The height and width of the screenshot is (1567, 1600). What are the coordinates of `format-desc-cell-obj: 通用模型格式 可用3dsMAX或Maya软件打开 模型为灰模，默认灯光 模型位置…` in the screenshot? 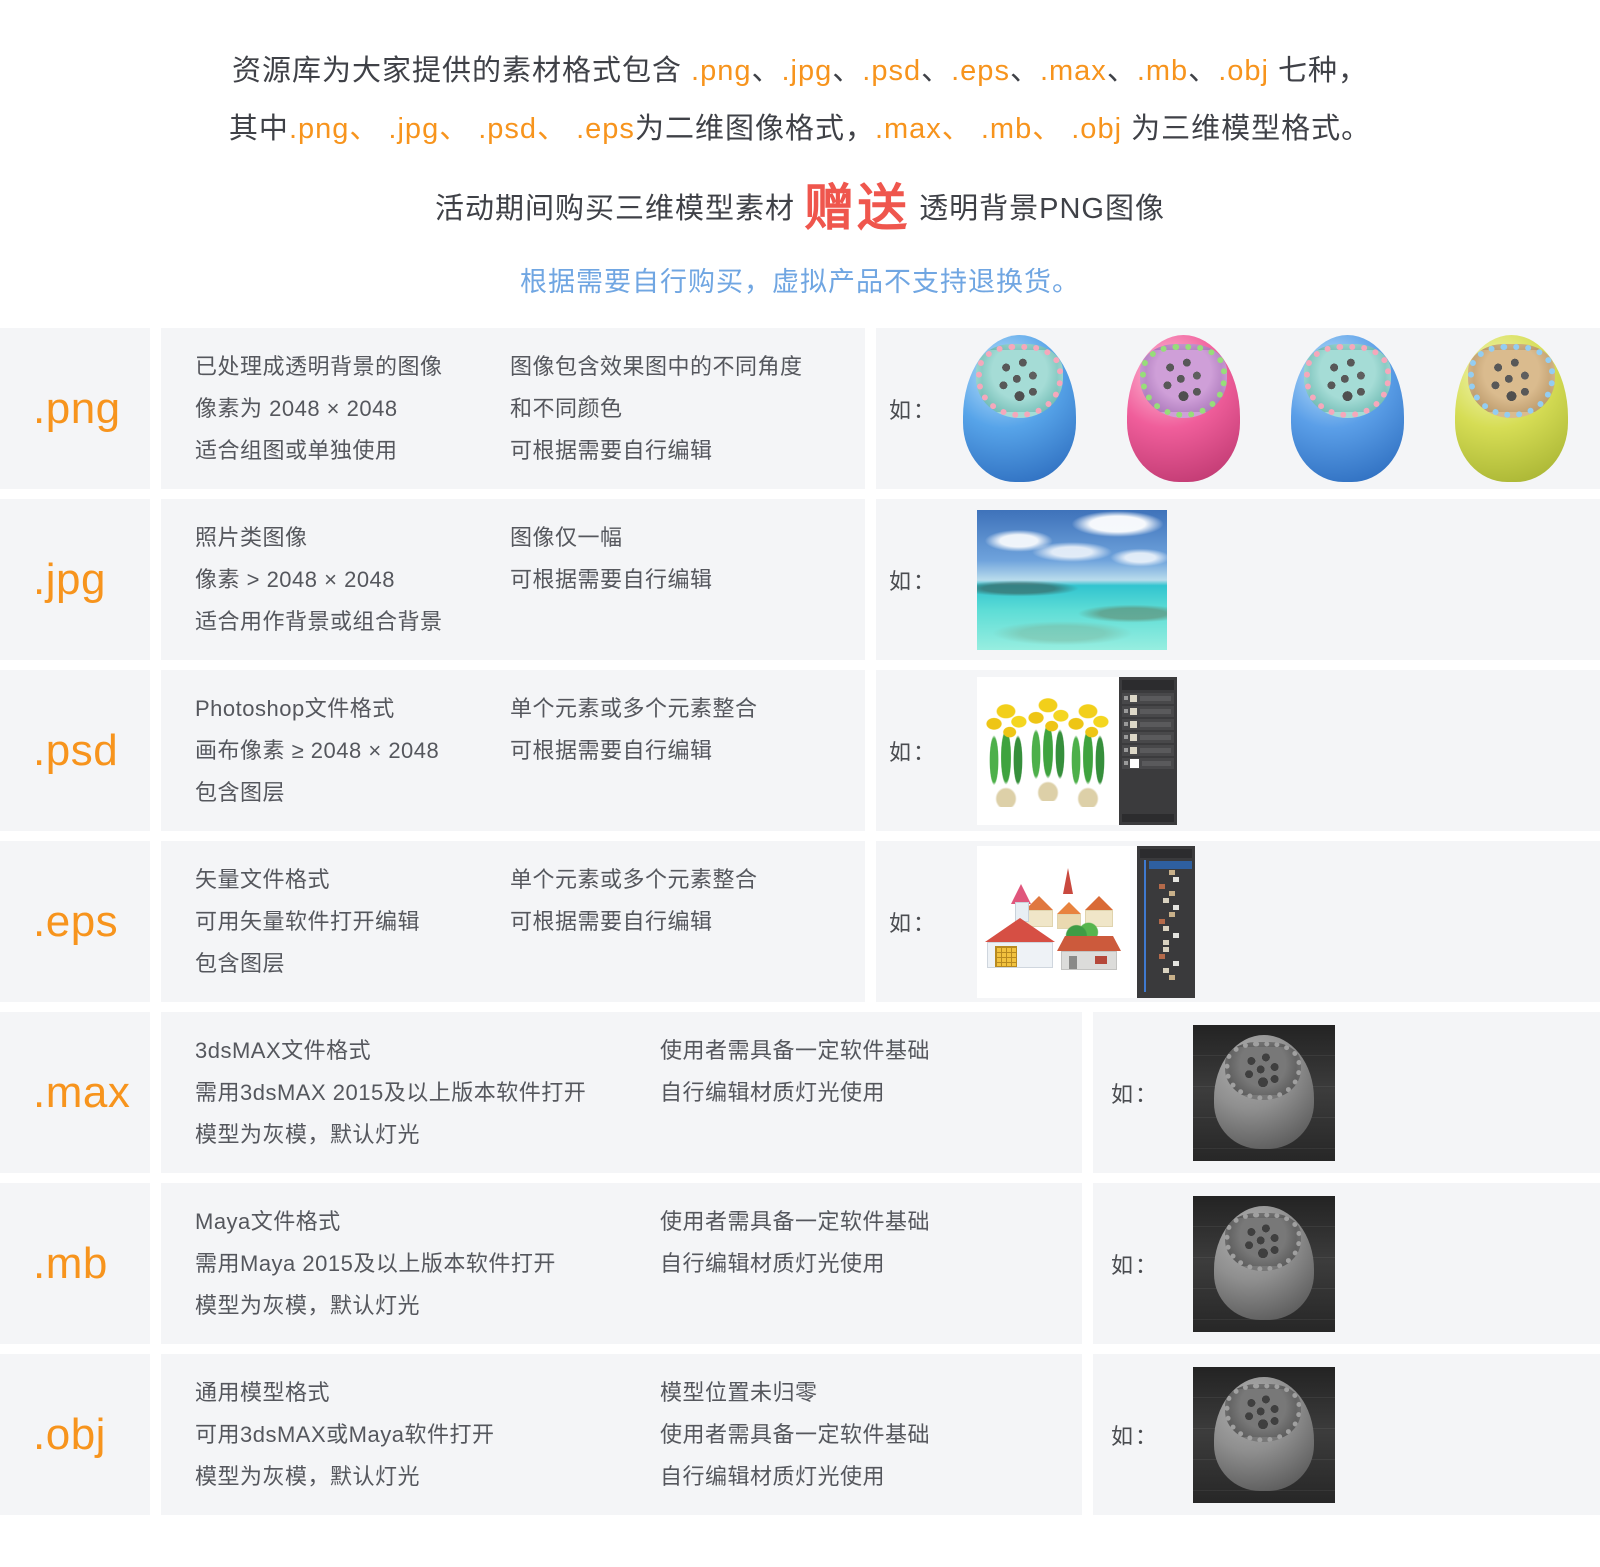 It's located at (621, 1434).